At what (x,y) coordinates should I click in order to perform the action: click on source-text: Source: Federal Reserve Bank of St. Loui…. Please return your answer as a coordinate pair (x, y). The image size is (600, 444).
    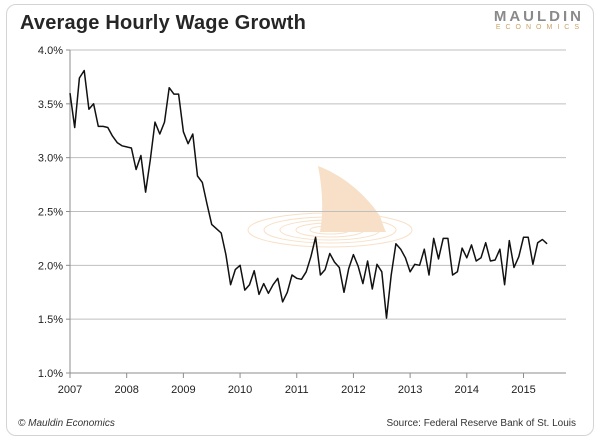
    Looking at the image, I should click on (481, 423).